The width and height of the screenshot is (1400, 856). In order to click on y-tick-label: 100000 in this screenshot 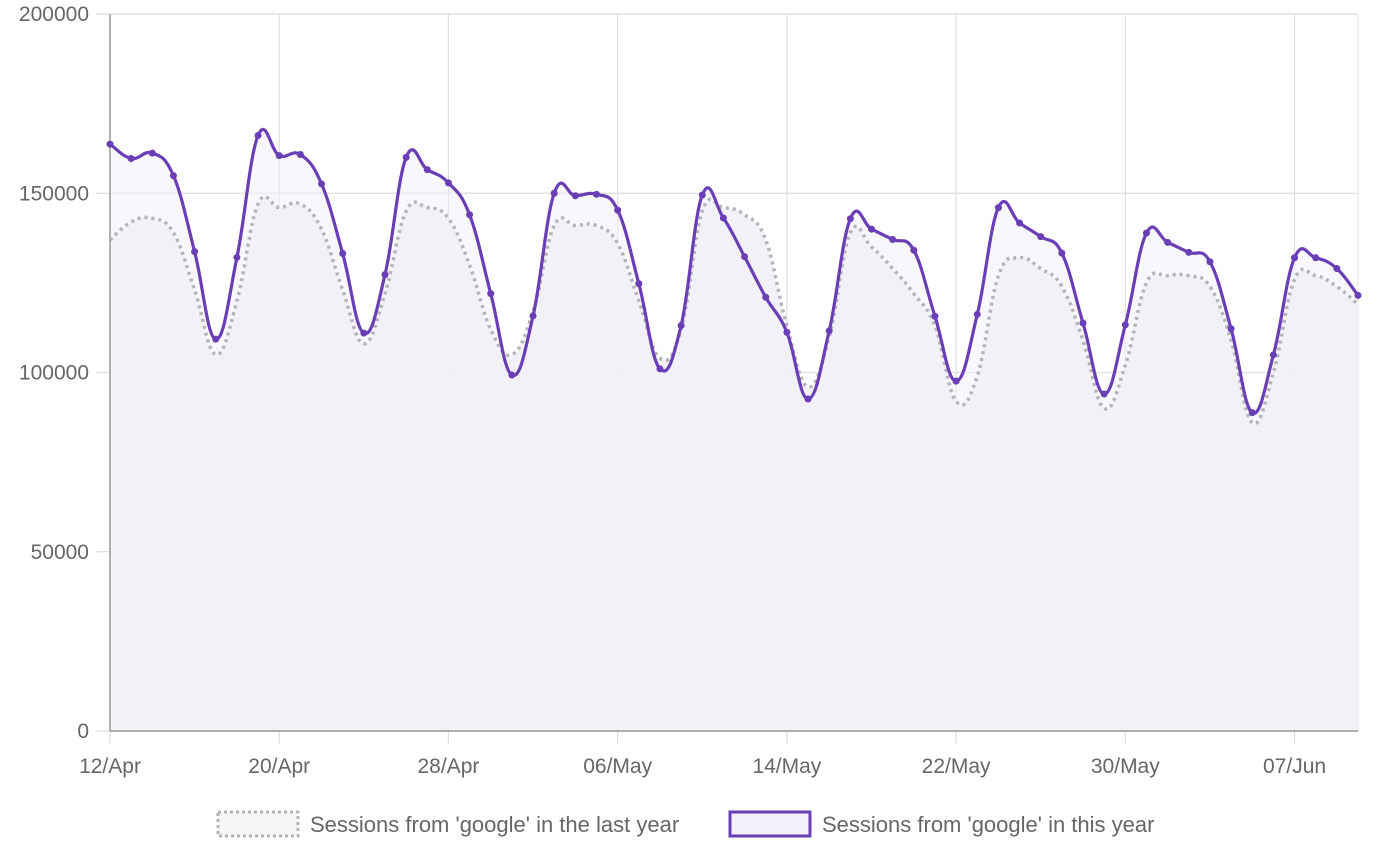, I will do `click(54, 373)`.